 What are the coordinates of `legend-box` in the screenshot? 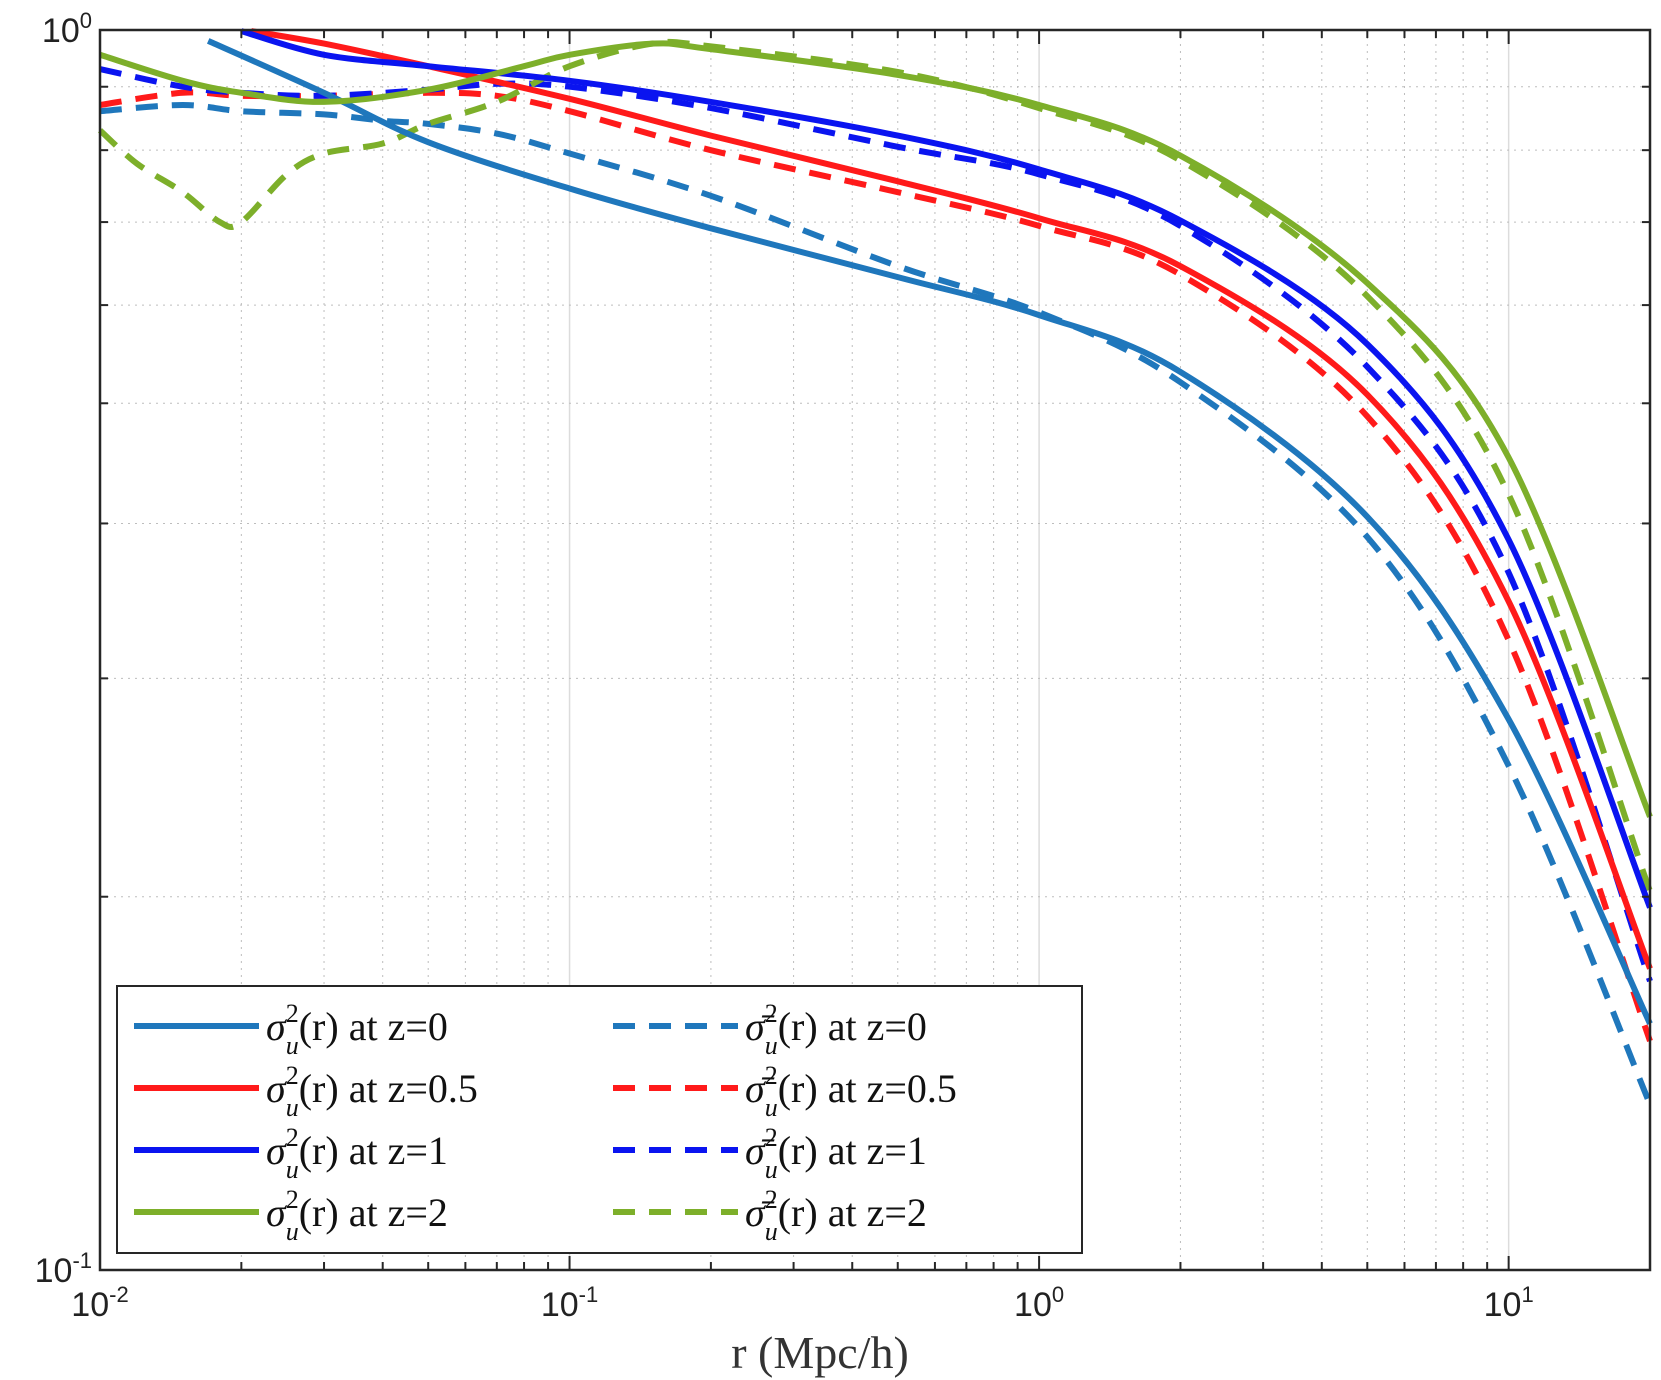 It's located at (599, 1119).